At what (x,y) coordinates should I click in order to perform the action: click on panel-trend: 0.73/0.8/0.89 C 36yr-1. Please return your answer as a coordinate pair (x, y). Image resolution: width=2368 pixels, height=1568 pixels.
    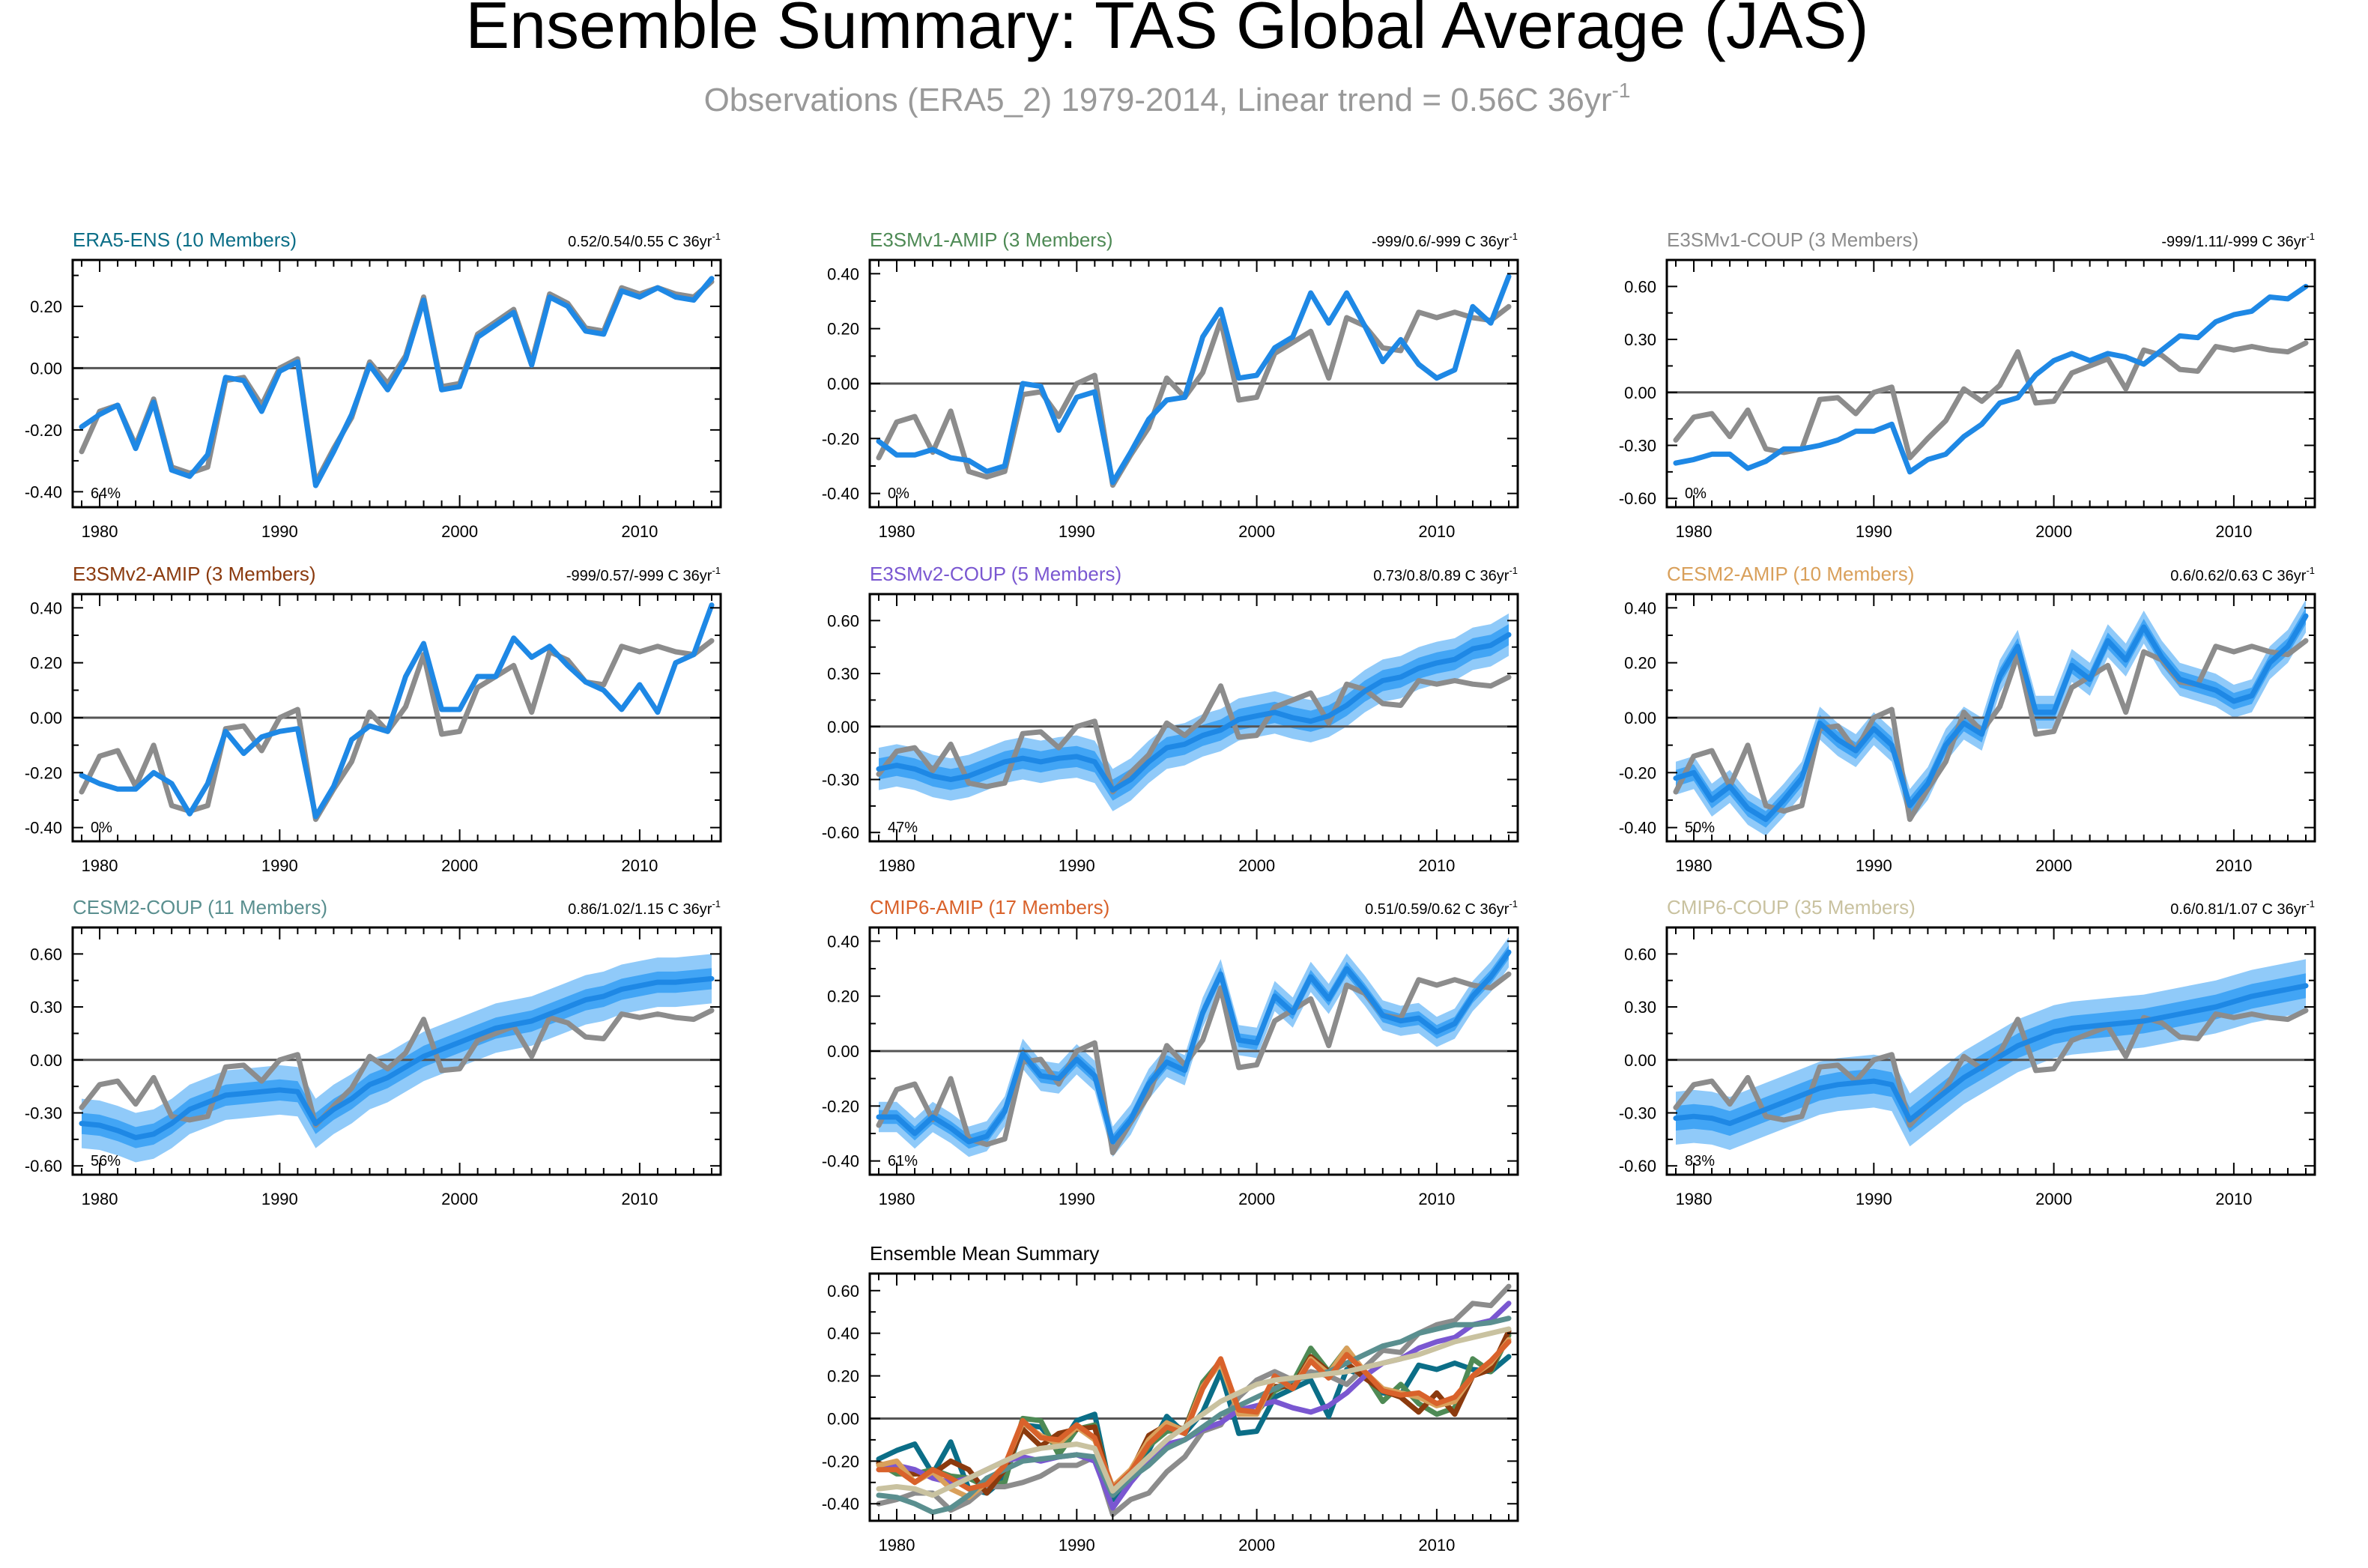
    Looking at the image, I should click on (1445, 574).